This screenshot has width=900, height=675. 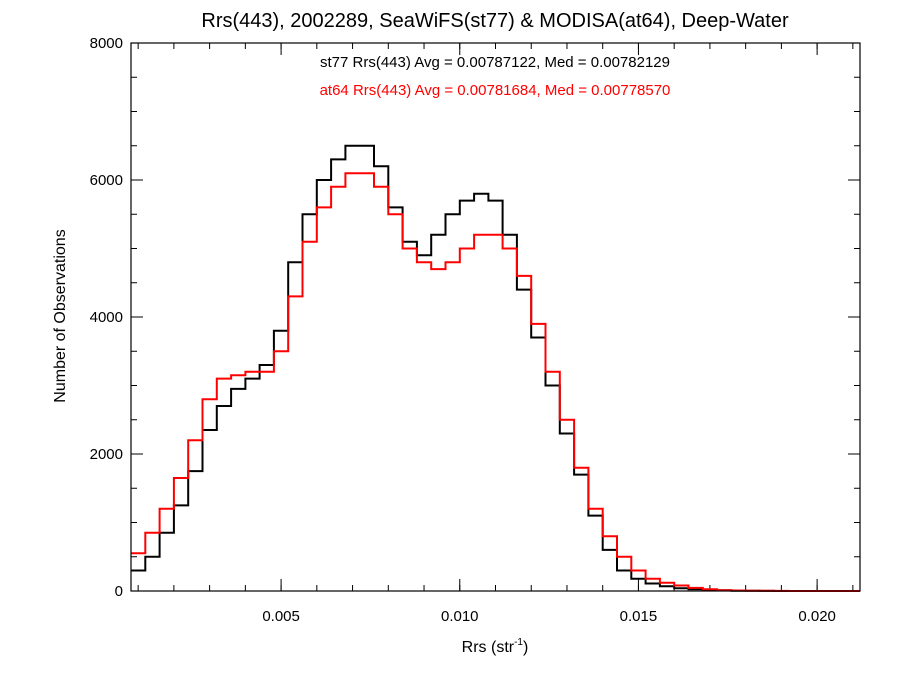 I want to click on y-tick-label: 8000, so click(x=106, y=43).